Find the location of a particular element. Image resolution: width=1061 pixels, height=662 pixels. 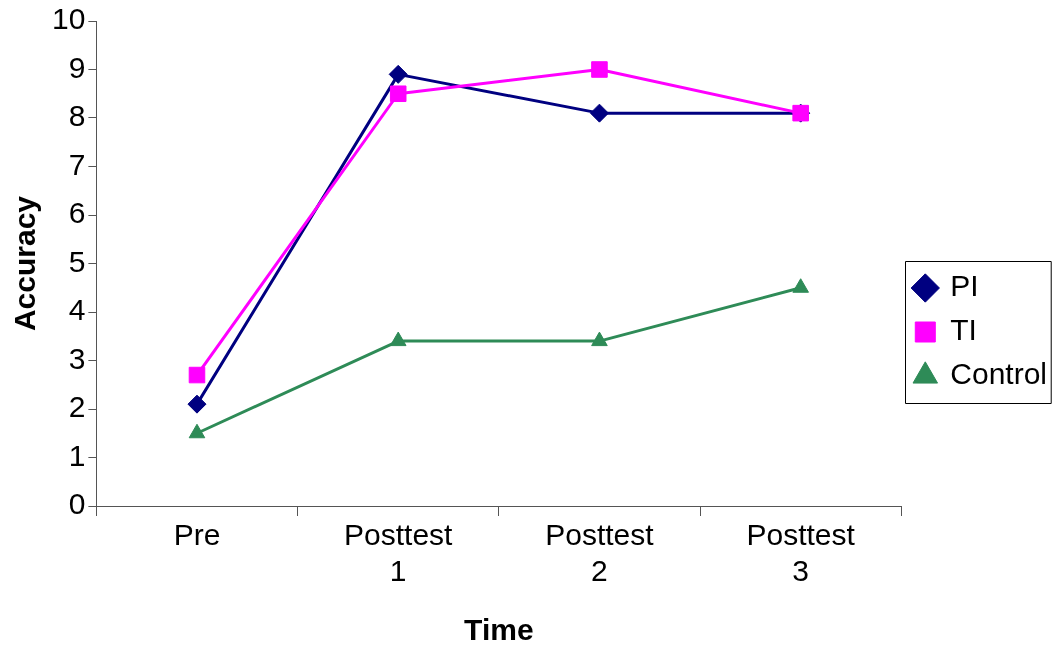

y-tick-label: 9 is located at coordinates (77, 67).